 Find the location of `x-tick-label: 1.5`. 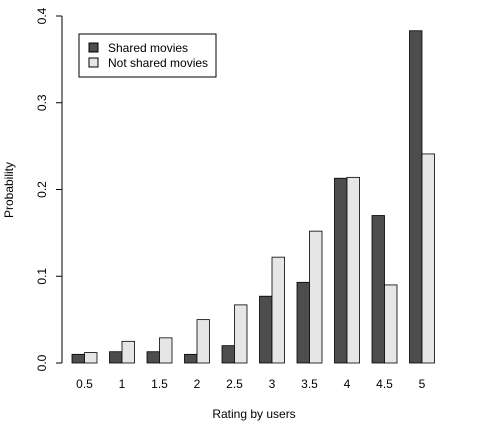

x-tick-label: 1.5 is located at coordinates (159, 384).